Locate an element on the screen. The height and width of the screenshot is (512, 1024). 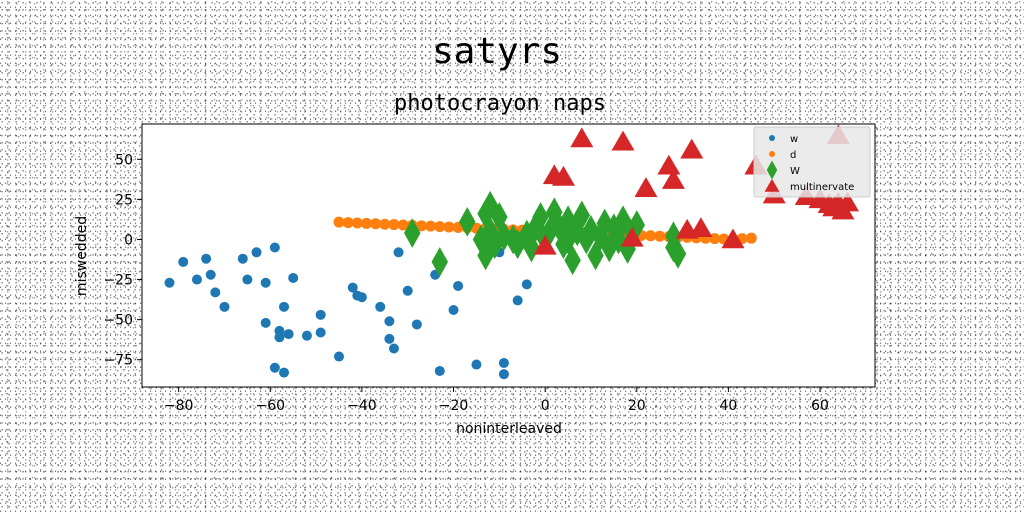
legend-box is located at coordinates (812, 162).